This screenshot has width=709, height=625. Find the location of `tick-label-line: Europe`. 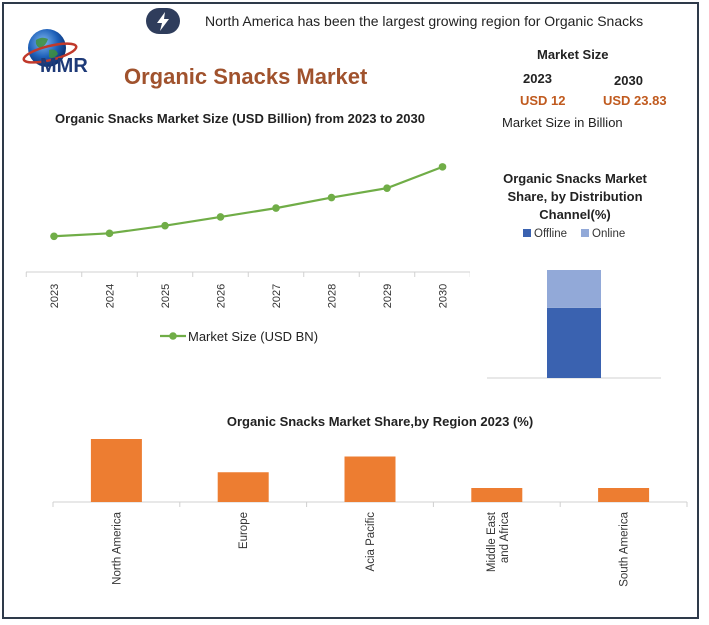

tick-label-line: Europe is located at coordinates (244, 530).